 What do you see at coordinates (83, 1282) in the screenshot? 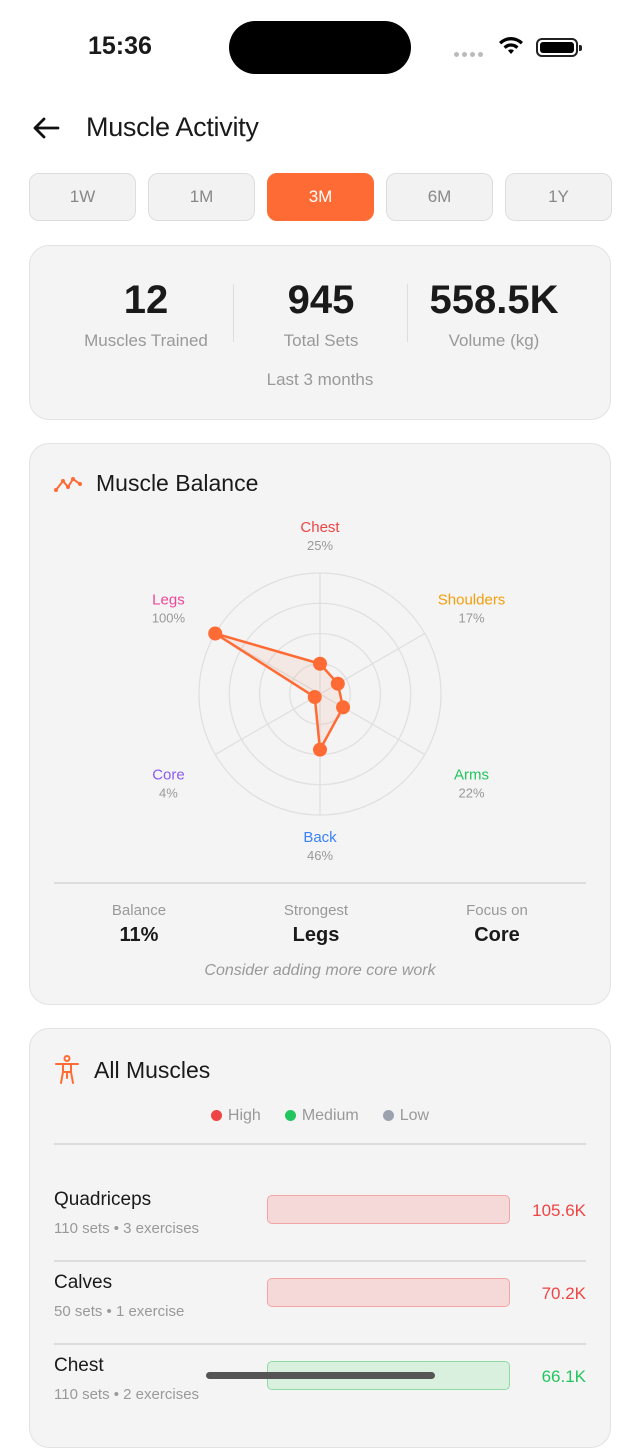
I see `muscle-name: Calves` at bounding box center [83, 1282].